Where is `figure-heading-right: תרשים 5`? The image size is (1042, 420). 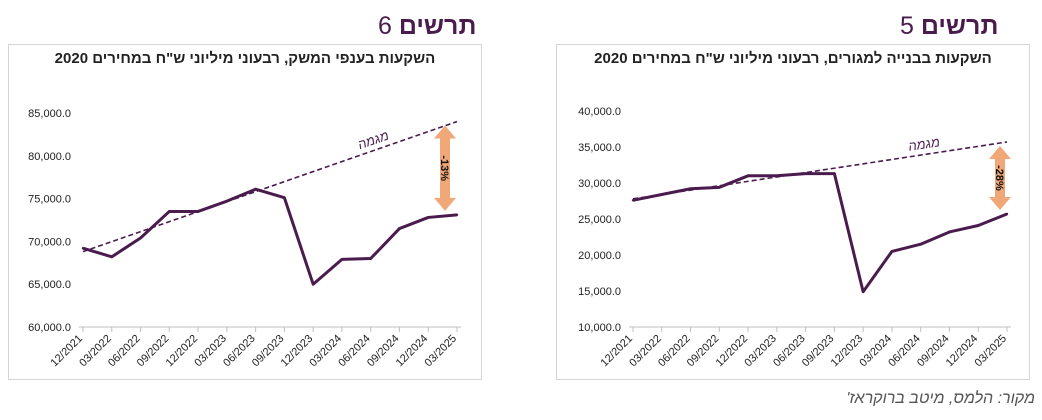
figure-heading-right: תרשים 5 is located at coordinates (949, 26).